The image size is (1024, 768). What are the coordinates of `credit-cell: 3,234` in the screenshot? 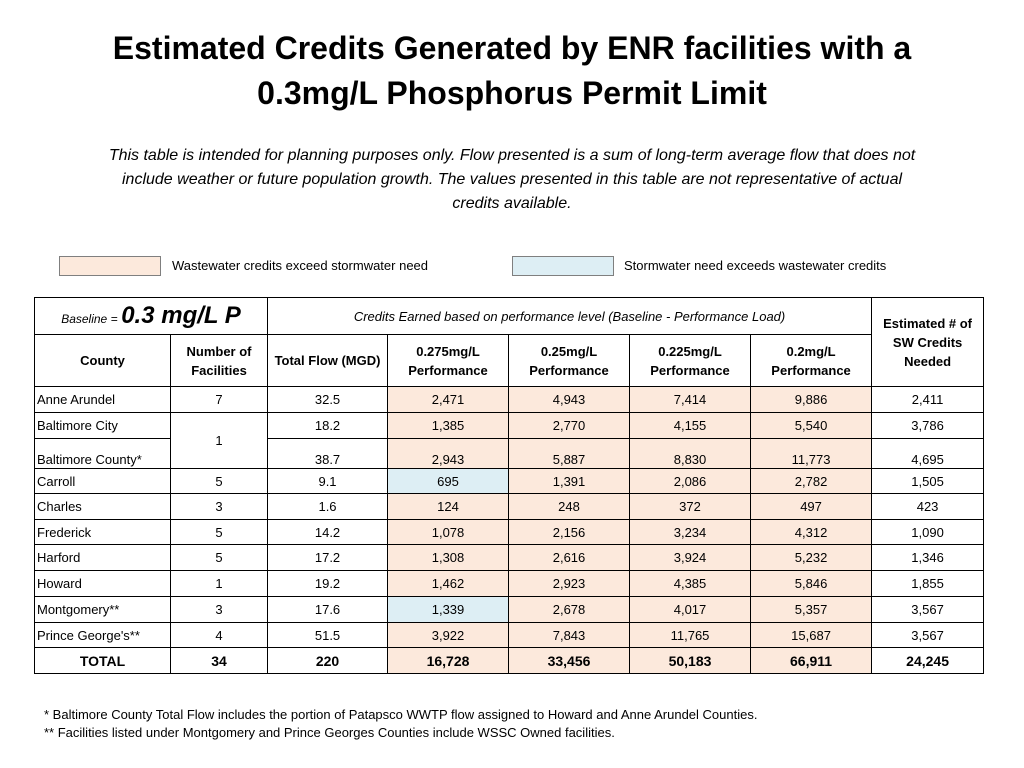 It's located at (690, 532).